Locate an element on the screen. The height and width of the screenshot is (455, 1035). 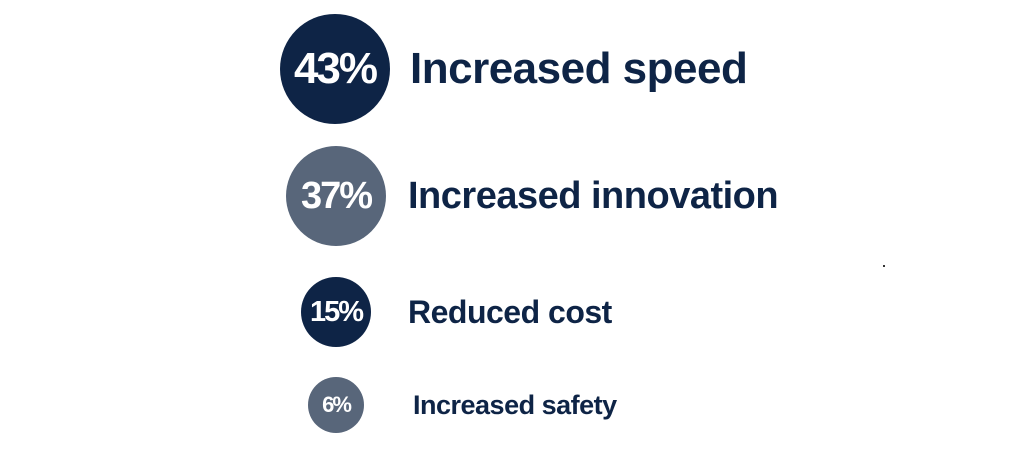
item-label-2: Reduced cost is located at coordinates (510, 312).